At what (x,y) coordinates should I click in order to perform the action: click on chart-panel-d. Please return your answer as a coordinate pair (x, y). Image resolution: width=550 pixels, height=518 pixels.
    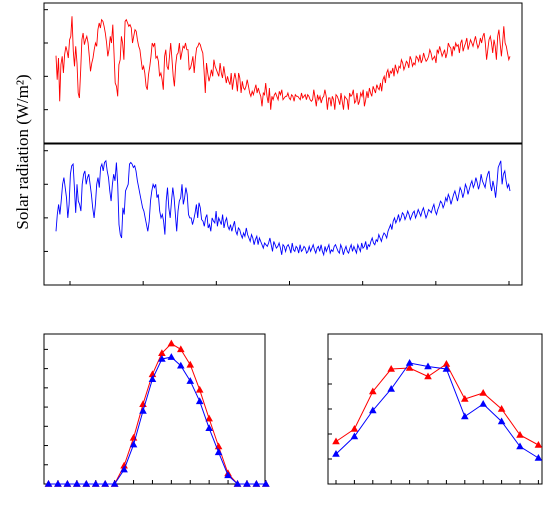
    Looking at the image, I should click on (435, 409).